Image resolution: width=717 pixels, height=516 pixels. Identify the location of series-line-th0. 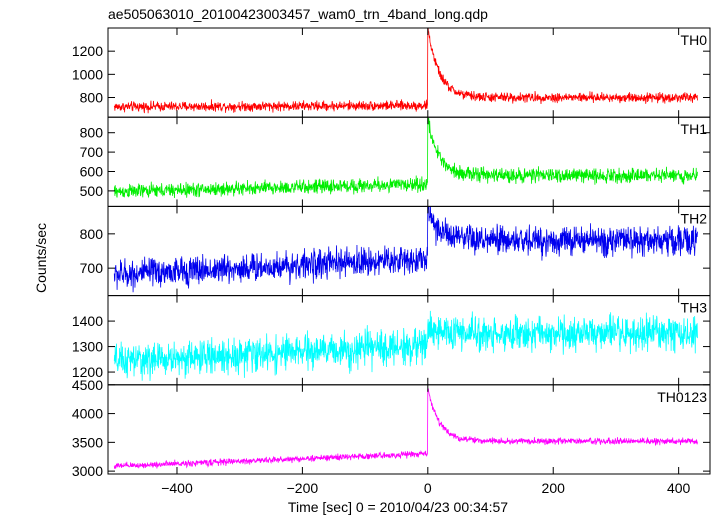
(405, 71).